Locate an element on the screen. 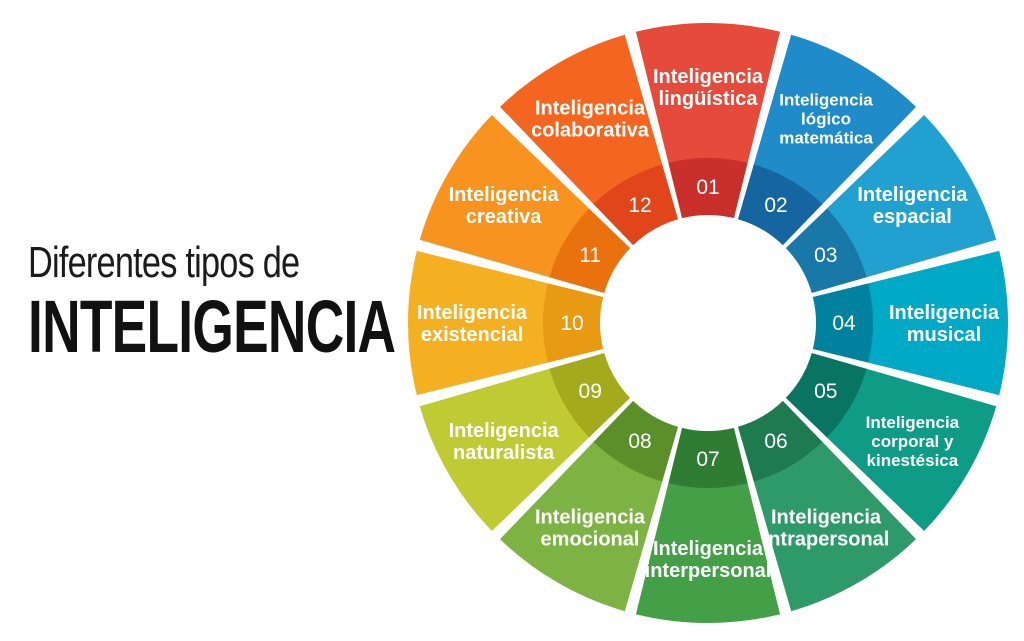 The image size is (1024, 641). segment-number: 01 is located at coordinates (707, 187).